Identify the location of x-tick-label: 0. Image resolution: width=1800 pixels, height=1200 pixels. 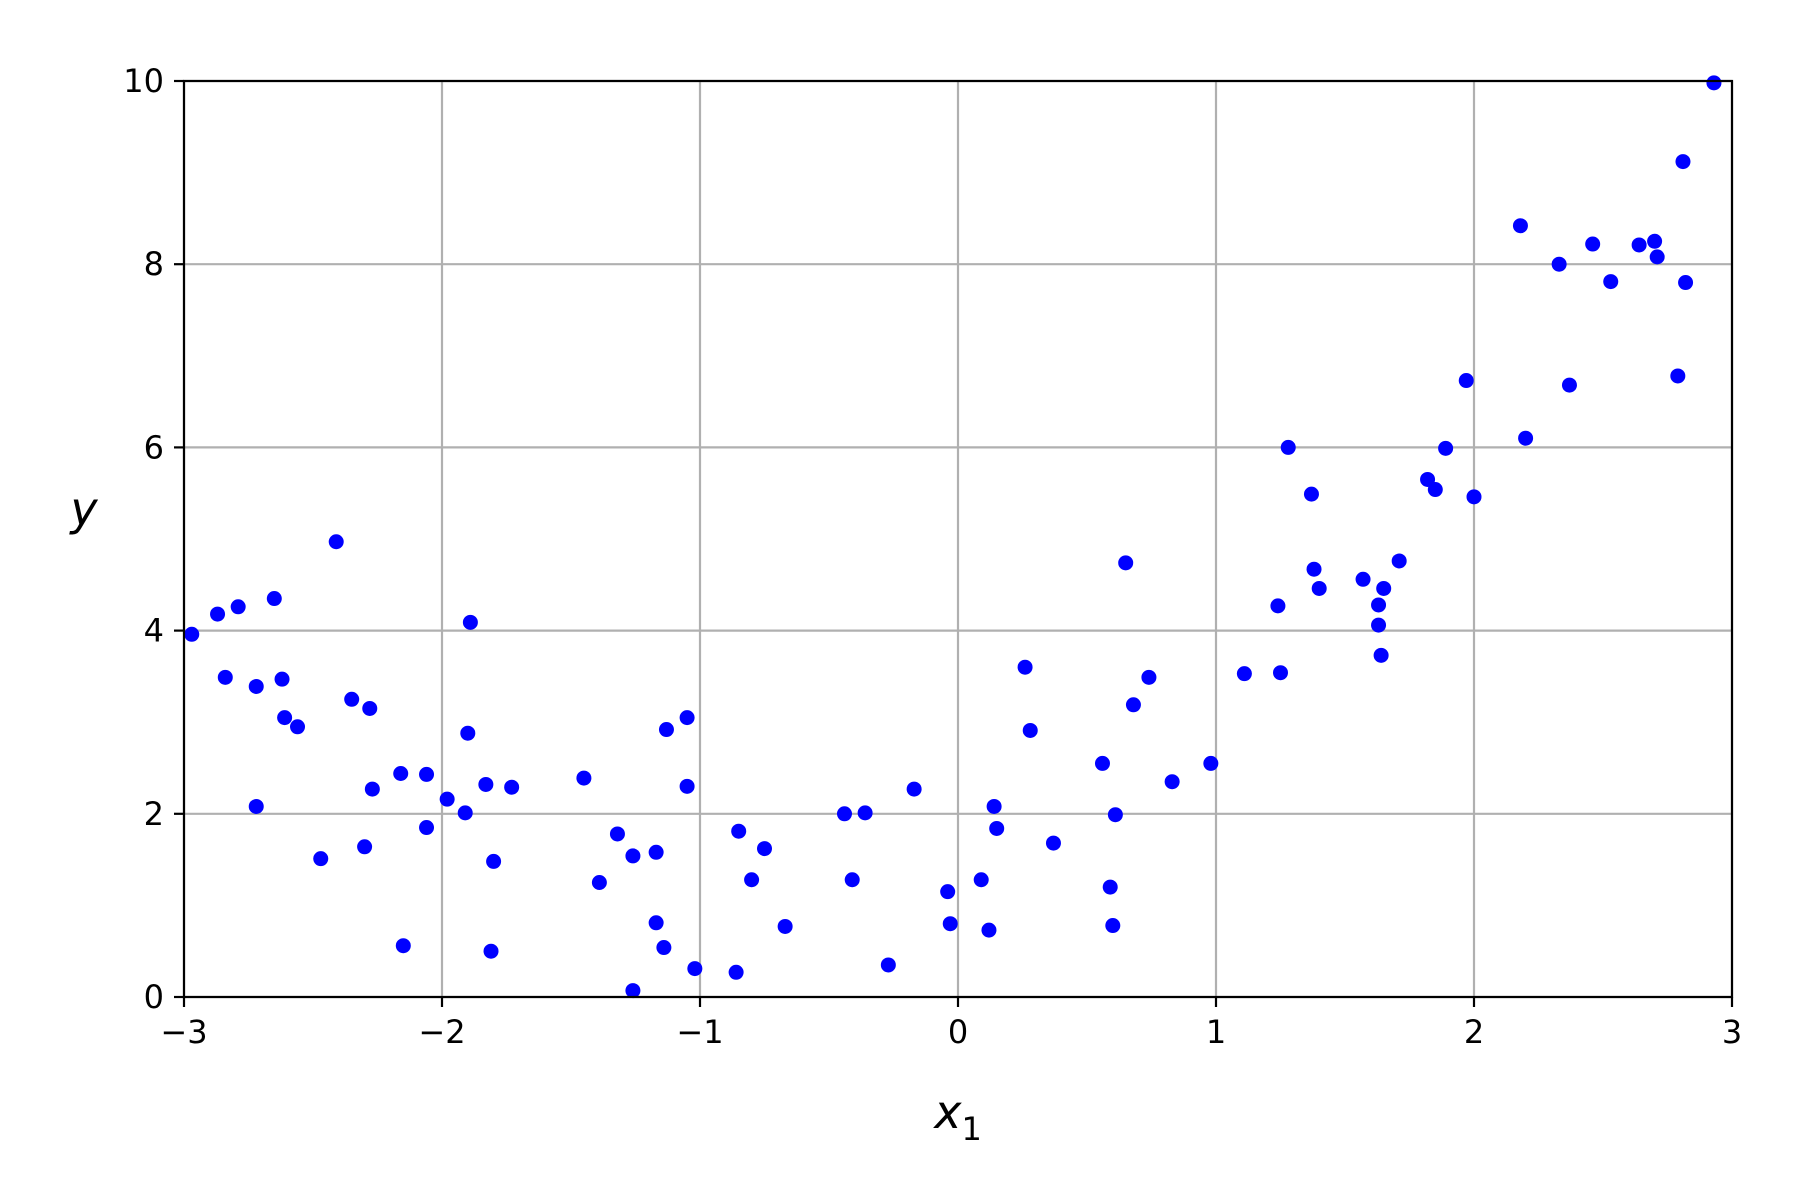
(958, 1032).